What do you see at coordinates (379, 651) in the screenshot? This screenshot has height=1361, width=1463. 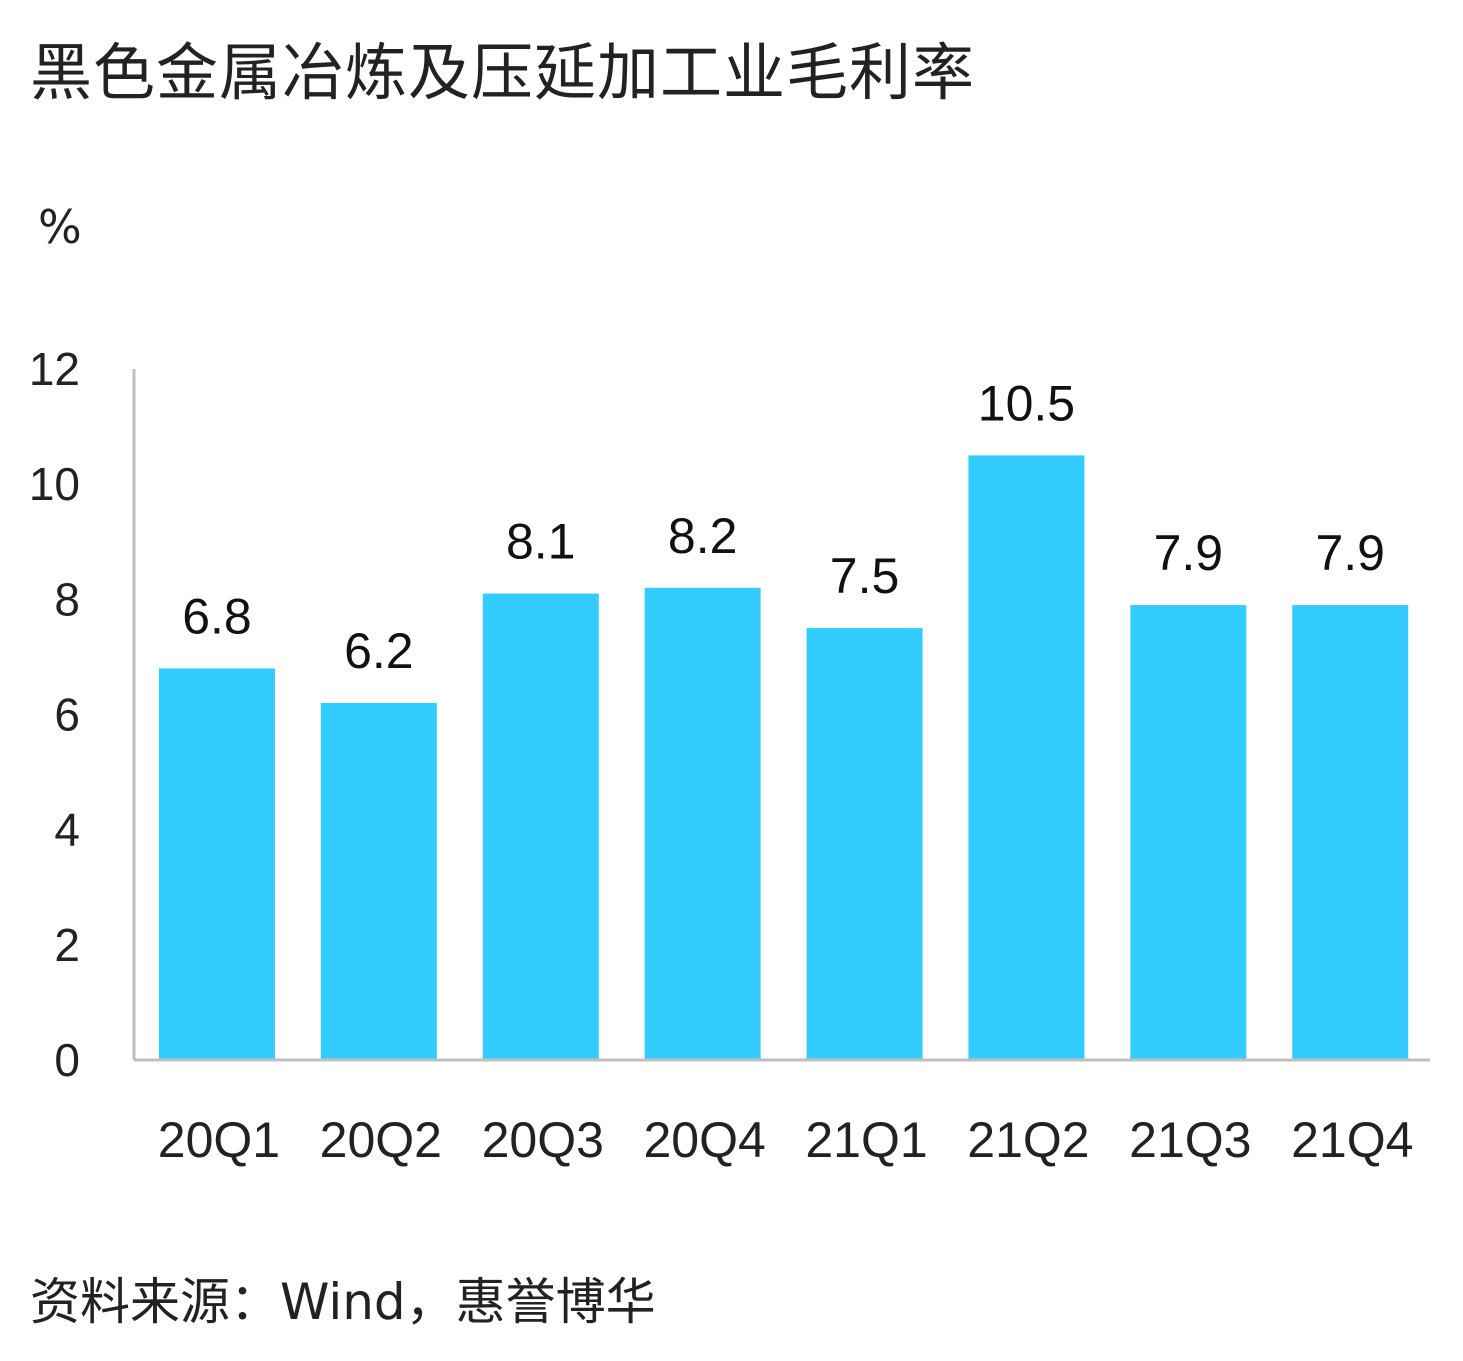 I see `bar-value-label: 6.2` at bounding box center [379, 651].